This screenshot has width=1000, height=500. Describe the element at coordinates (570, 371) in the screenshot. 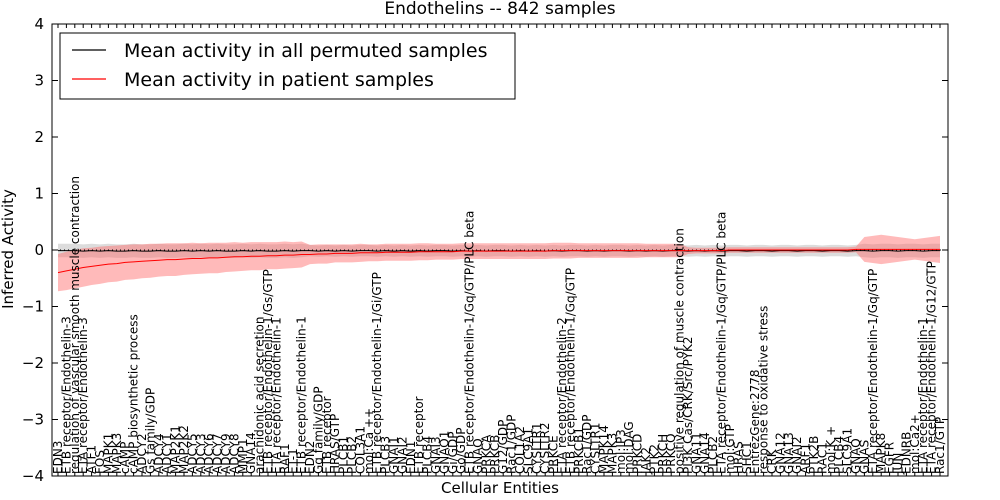

I see `entity-label: ETB receptor/Endothelin-1/Gq/GTP` at that location.